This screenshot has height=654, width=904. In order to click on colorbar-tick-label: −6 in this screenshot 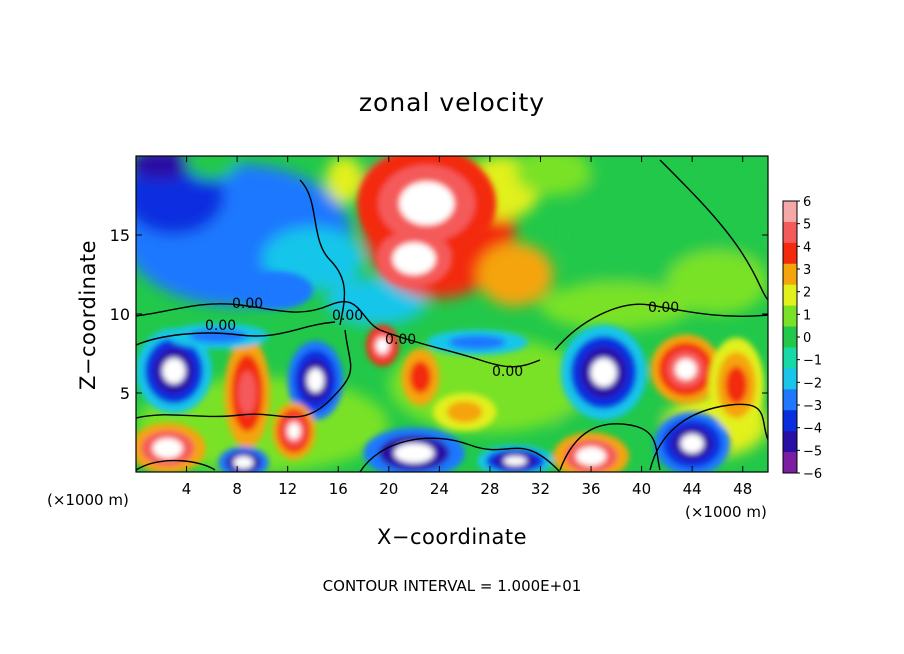, I will do `click(812, 474)`.